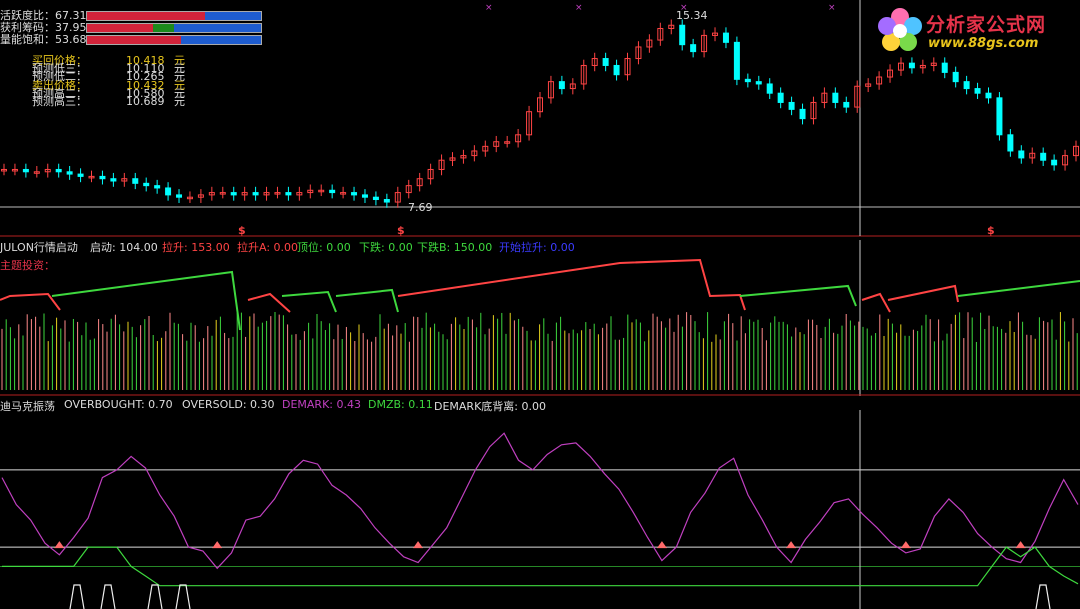  Describe the element at coordinates (420, 207) in the screenshot. I see `price-low-label: 7.69` at that location.